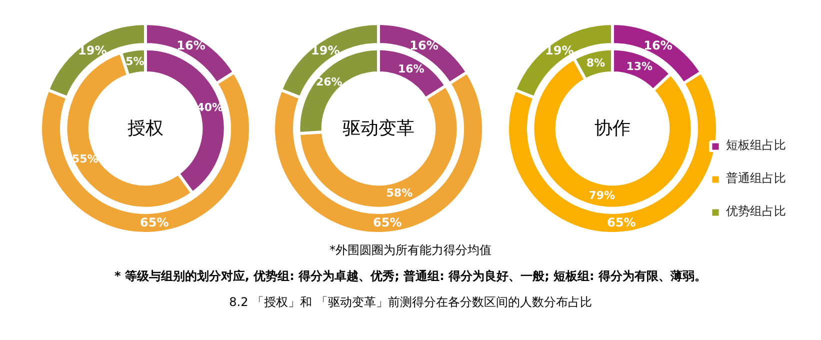 Image resolution: width=821 pixels, height=340 pixels. I want to click on legend-label: 优势组占比, so click(756, 211).